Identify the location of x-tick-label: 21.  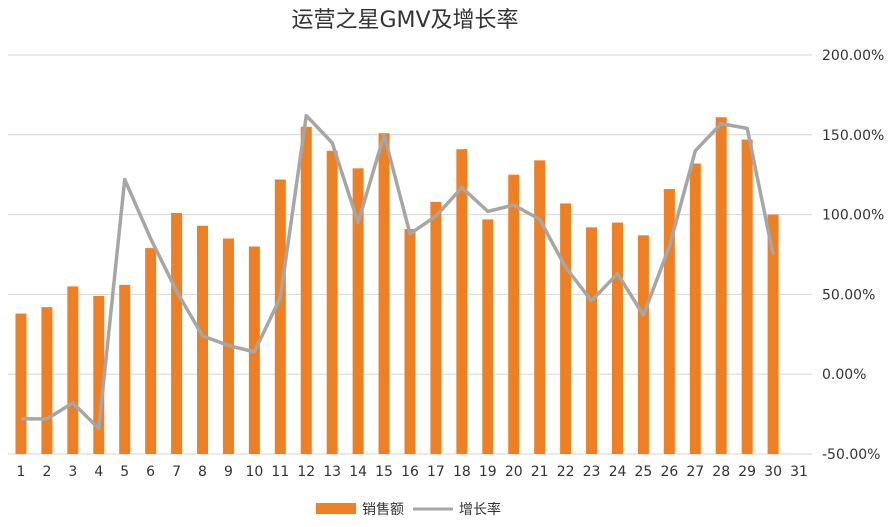
(540, 472).